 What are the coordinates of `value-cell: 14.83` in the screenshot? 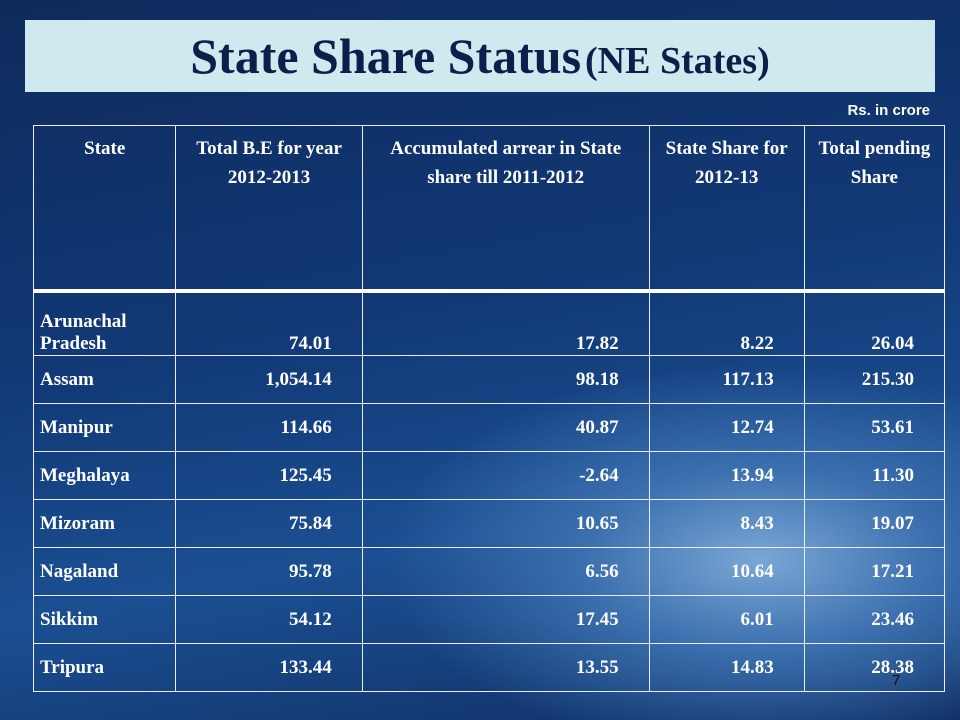 It's located at (726, 667).